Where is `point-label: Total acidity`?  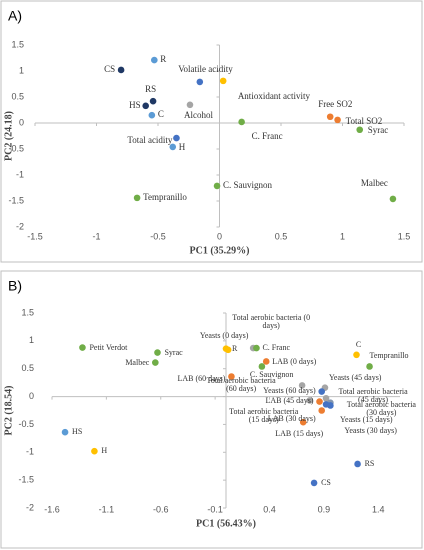 point-label: Total acidity is located at coordinates (150, 140).